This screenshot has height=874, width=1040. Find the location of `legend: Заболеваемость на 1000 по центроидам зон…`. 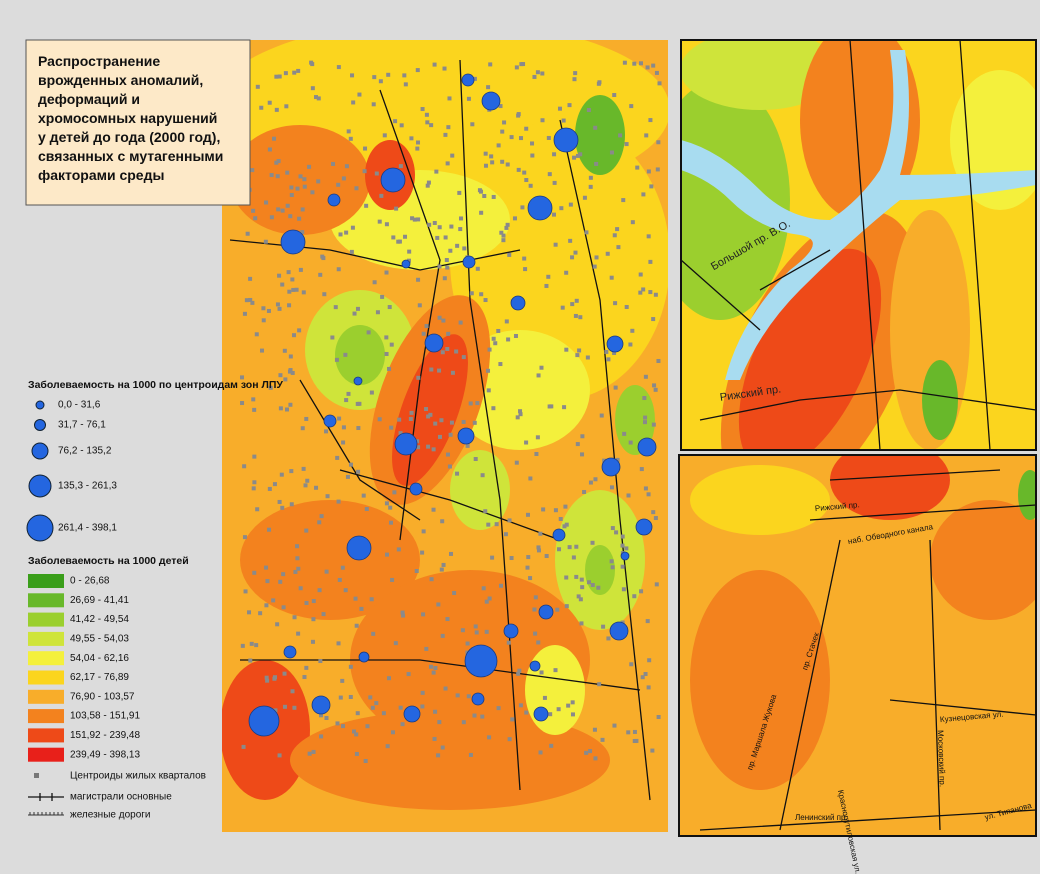

legend: Заболеваемость на 1000 по центроидам зон… is located at coordinates (154, 600).